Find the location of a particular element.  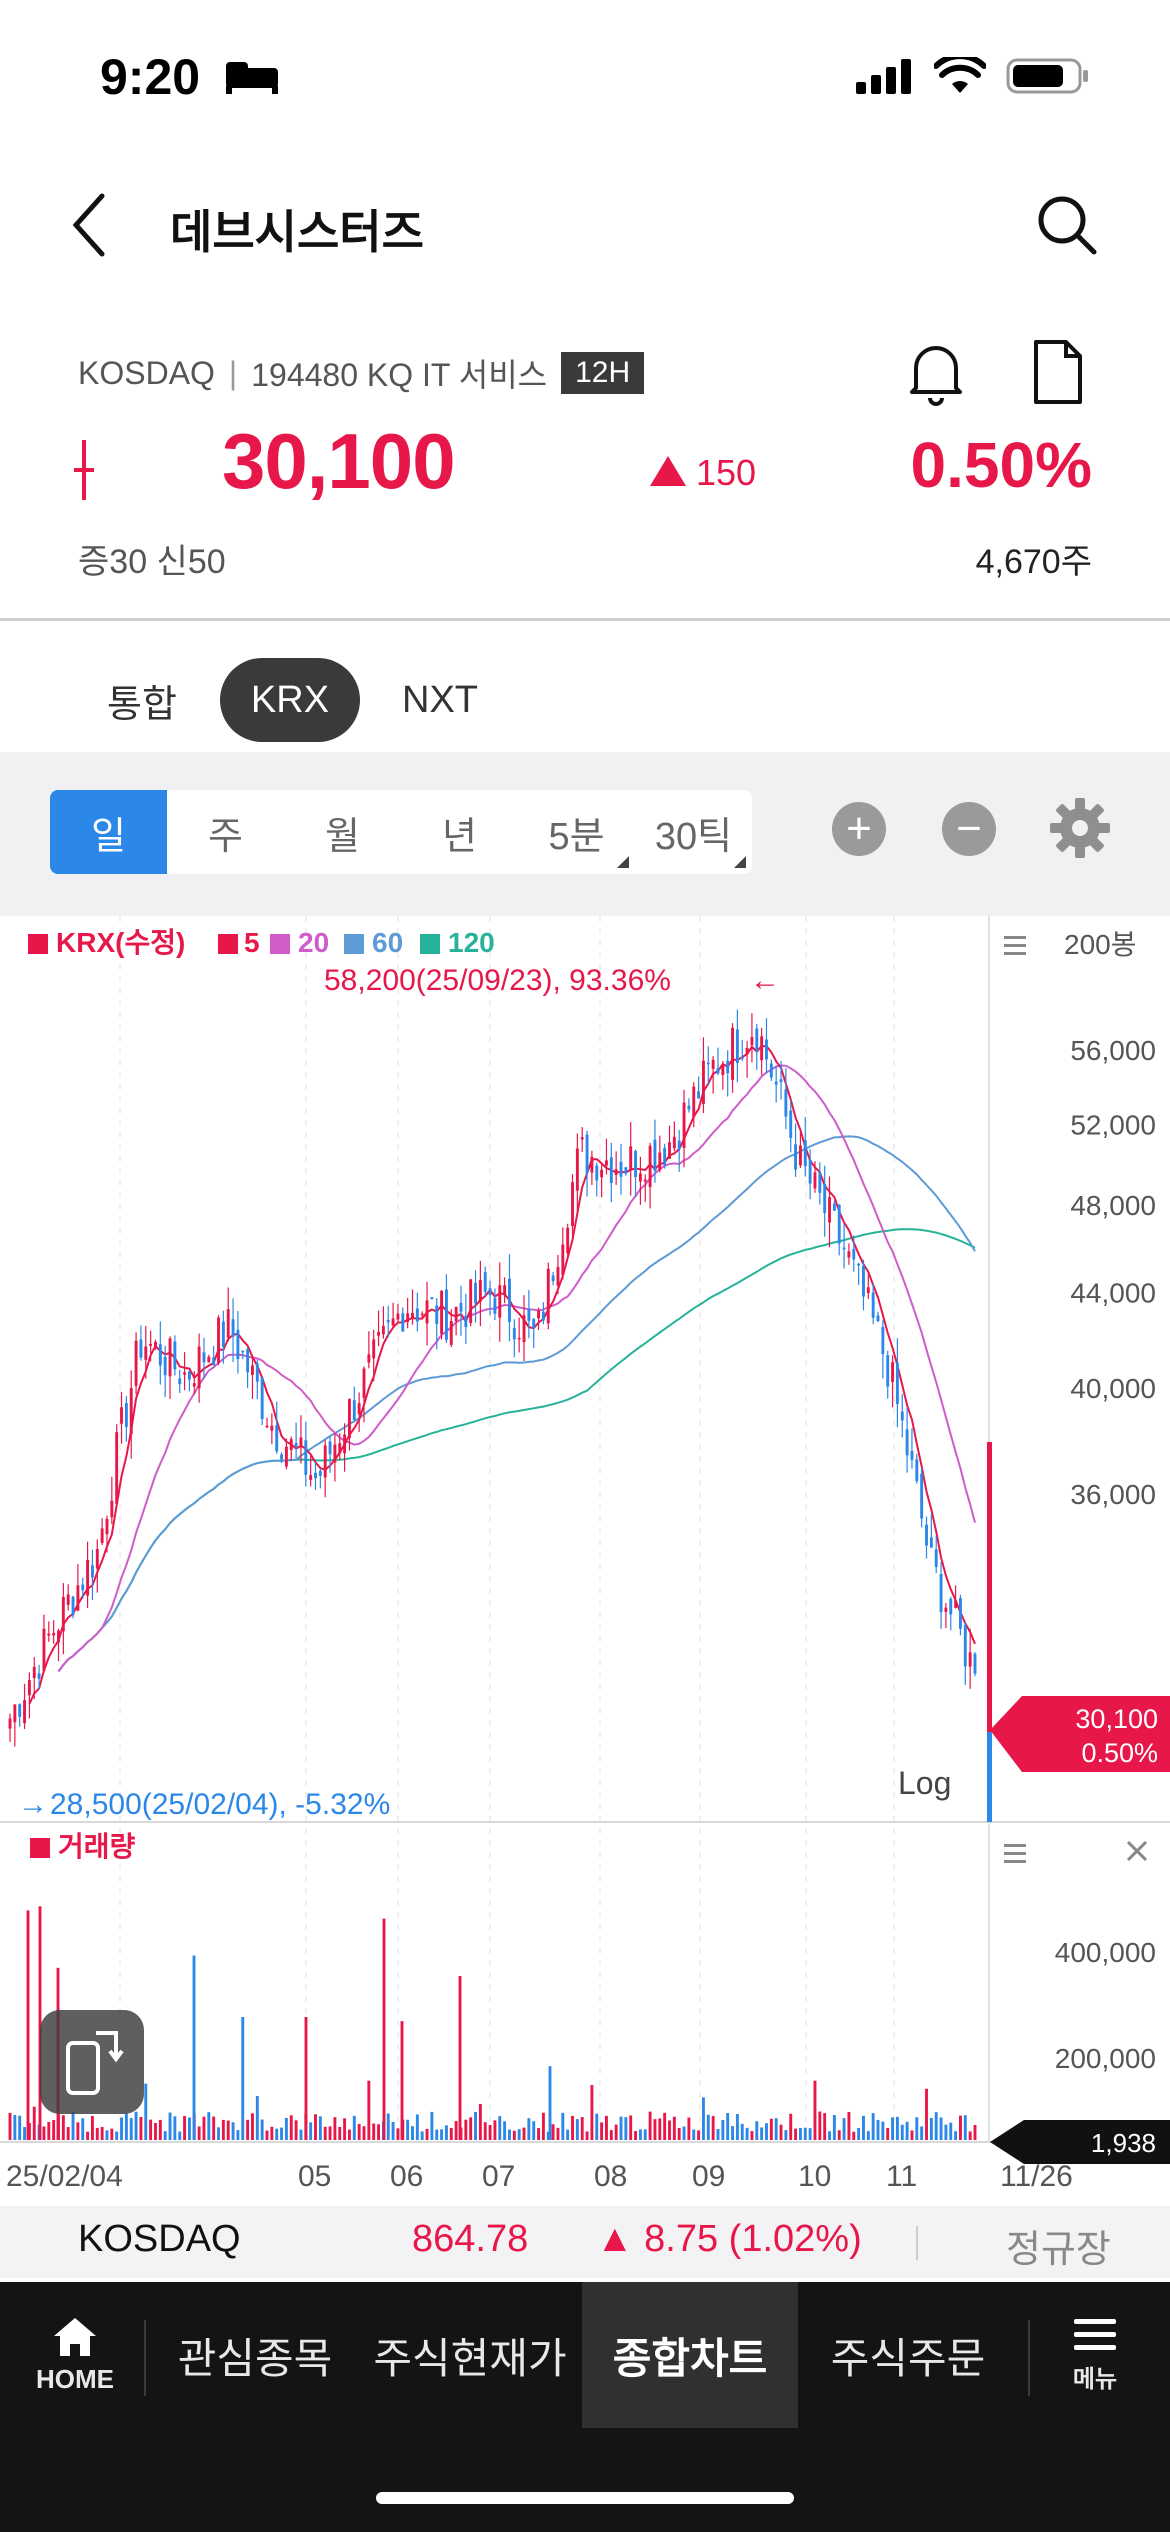

zoom-in-button: + is located at coordinates (859, 829).